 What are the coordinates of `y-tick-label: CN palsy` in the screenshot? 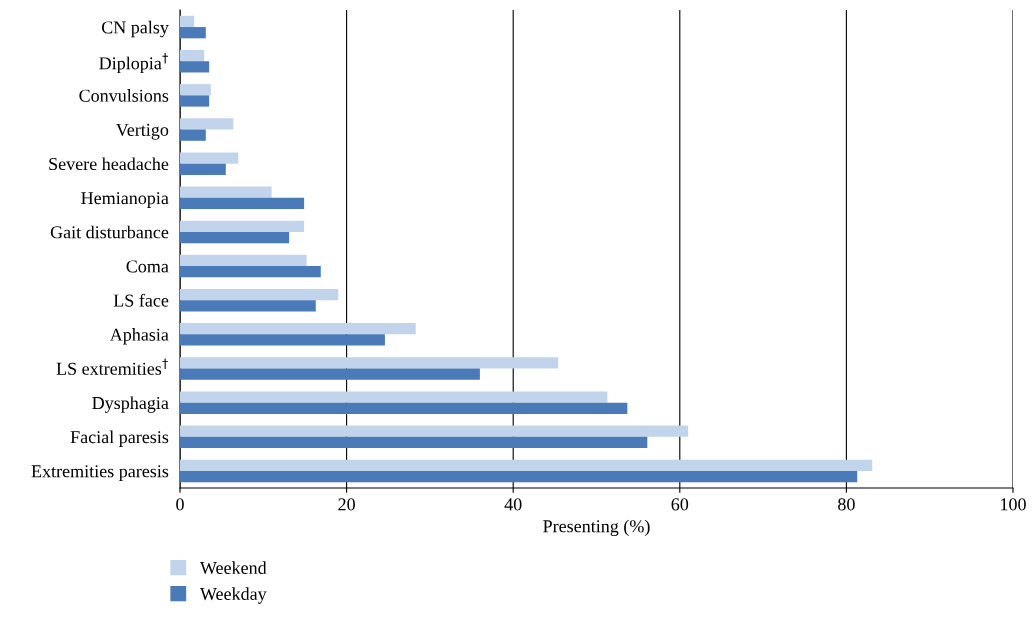 It's located at (135, 29).